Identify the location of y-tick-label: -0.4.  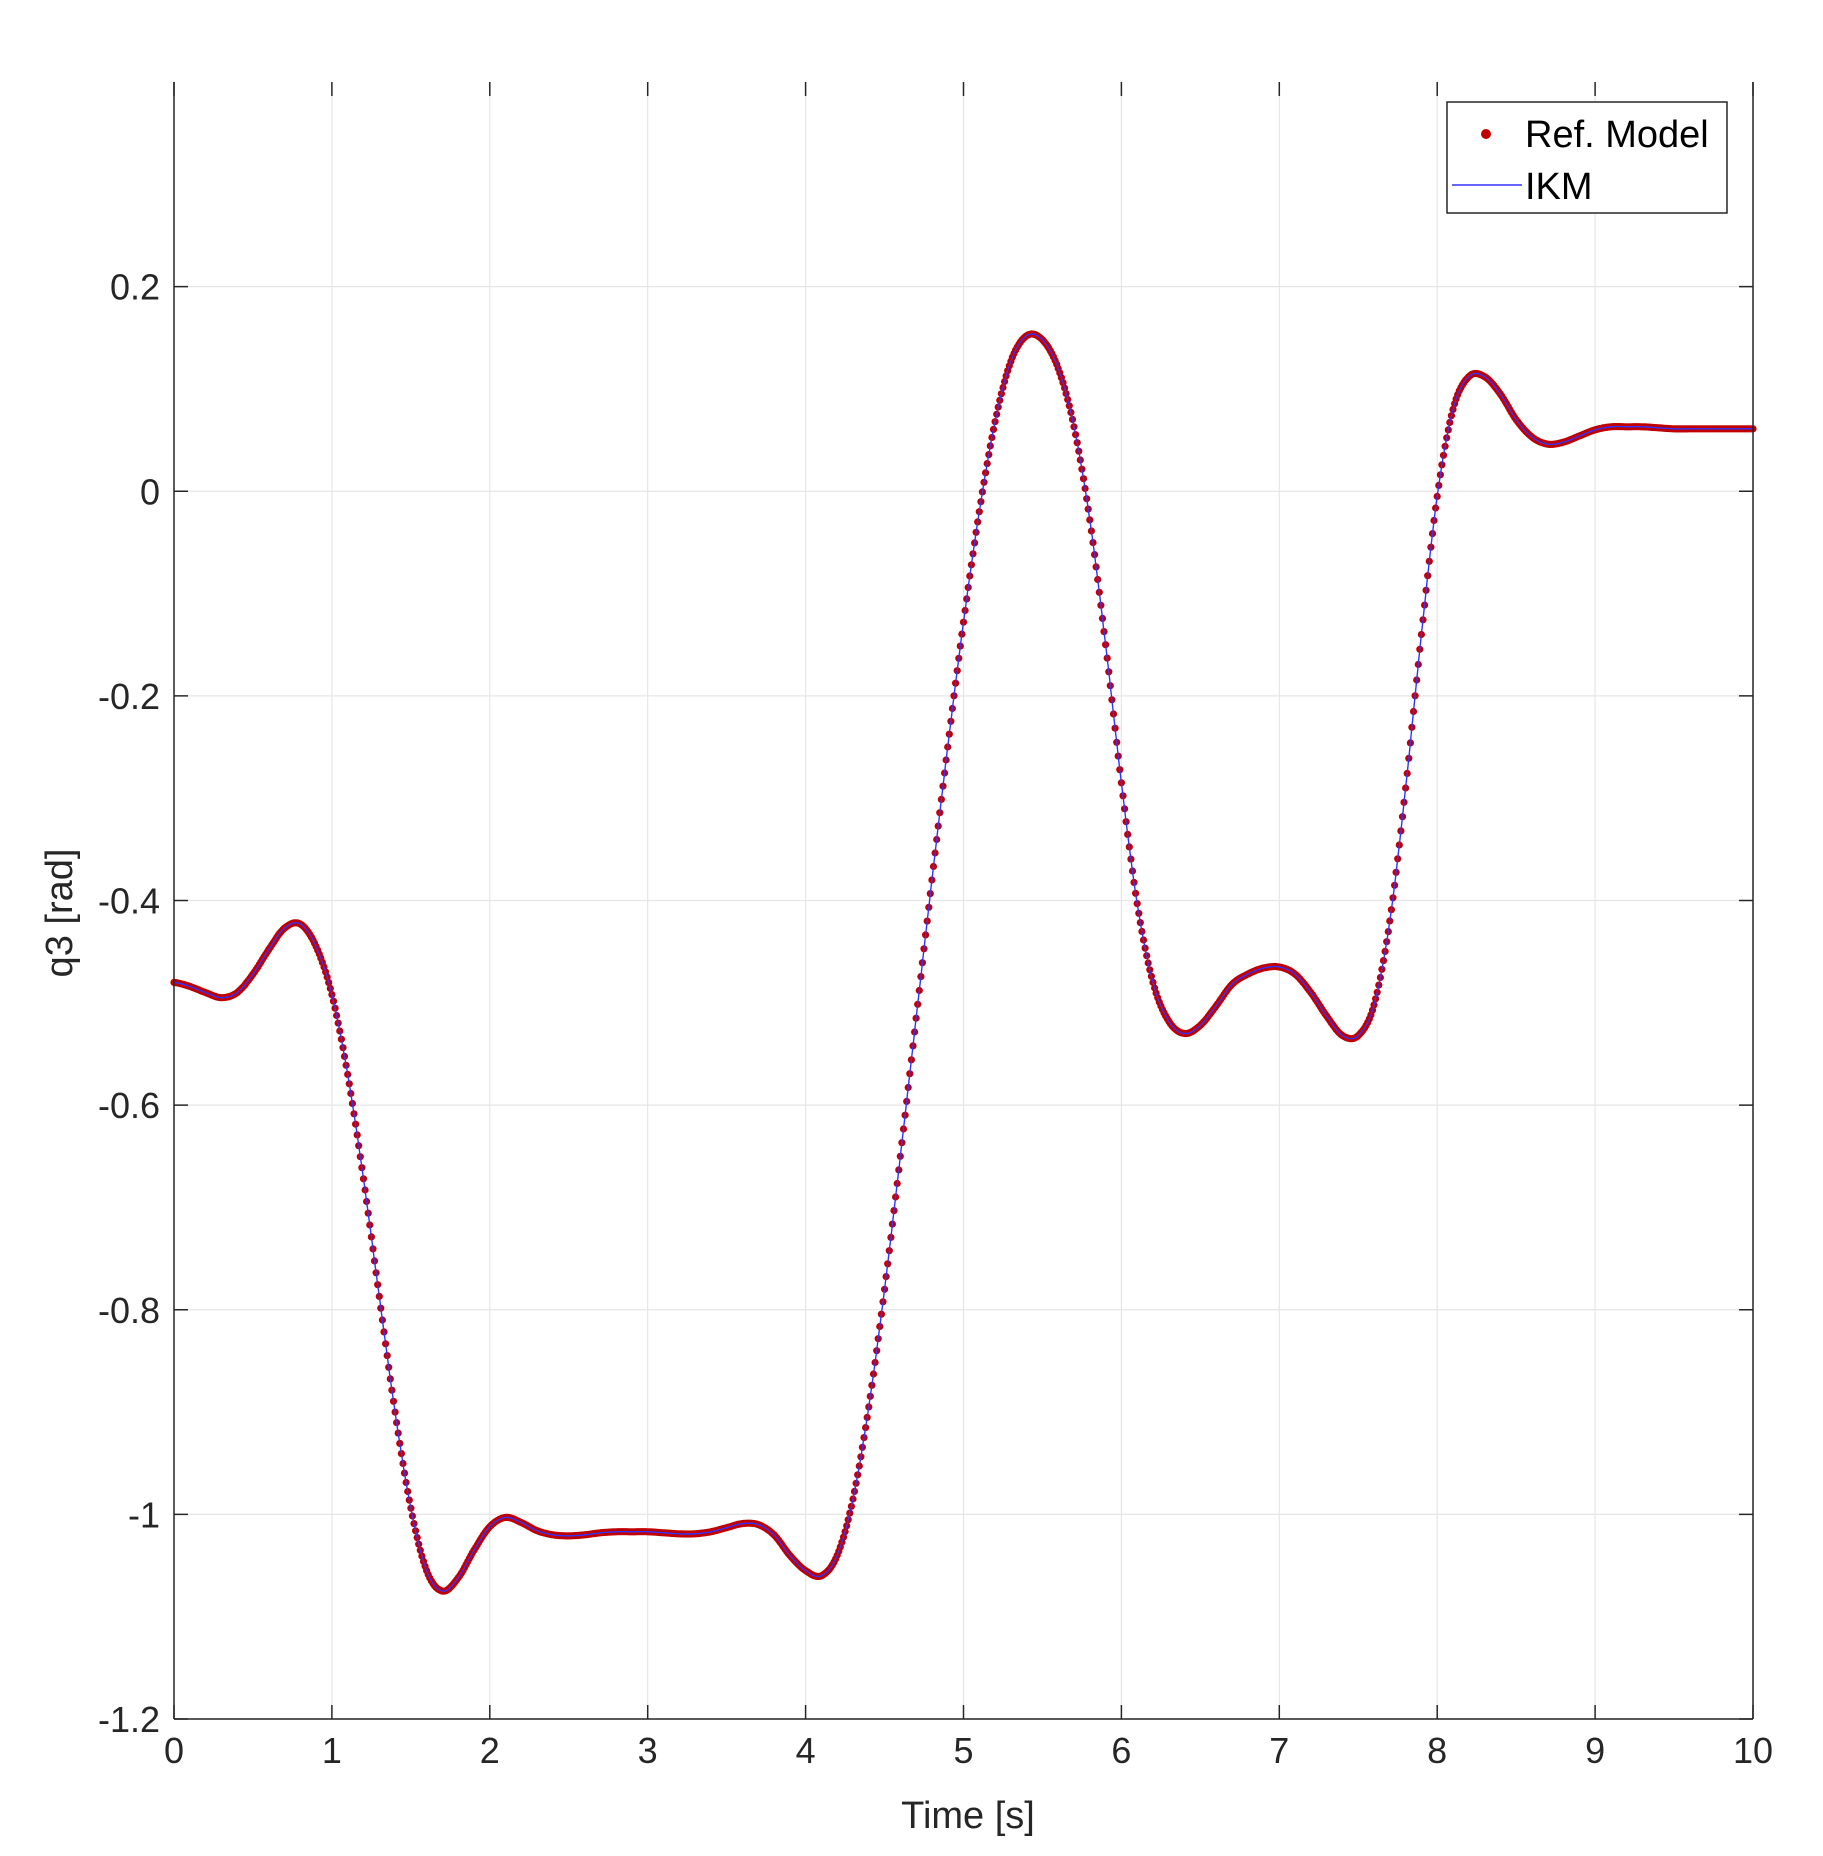
(129, 901).